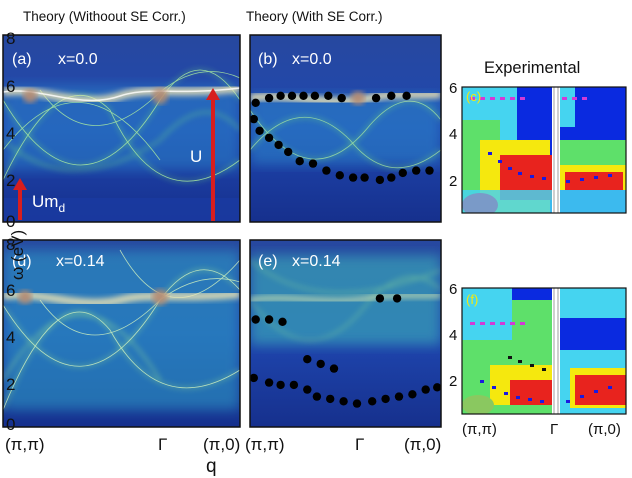 This screenshot has width=632, height=478. I want to click on ytick-top-2: 2, so click(10, 180).